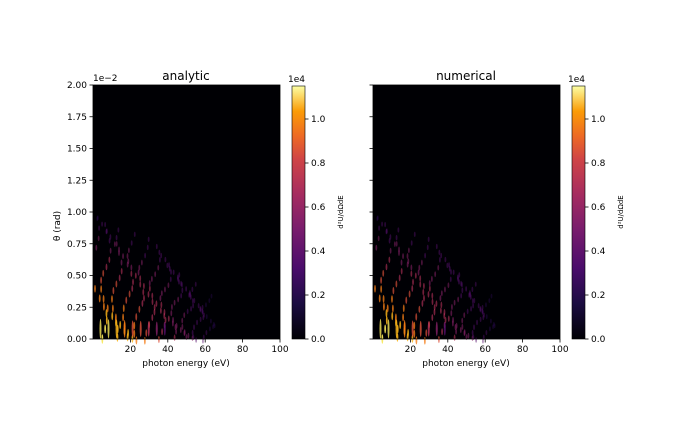  I want to click on y-tick-label: 1.25, so click(77, 181).